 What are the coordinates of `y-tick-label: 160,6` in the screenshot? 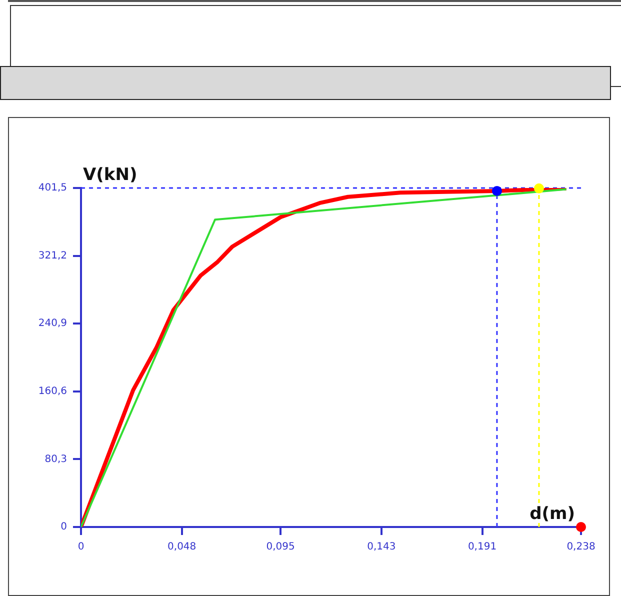 It's located at (52, 391).